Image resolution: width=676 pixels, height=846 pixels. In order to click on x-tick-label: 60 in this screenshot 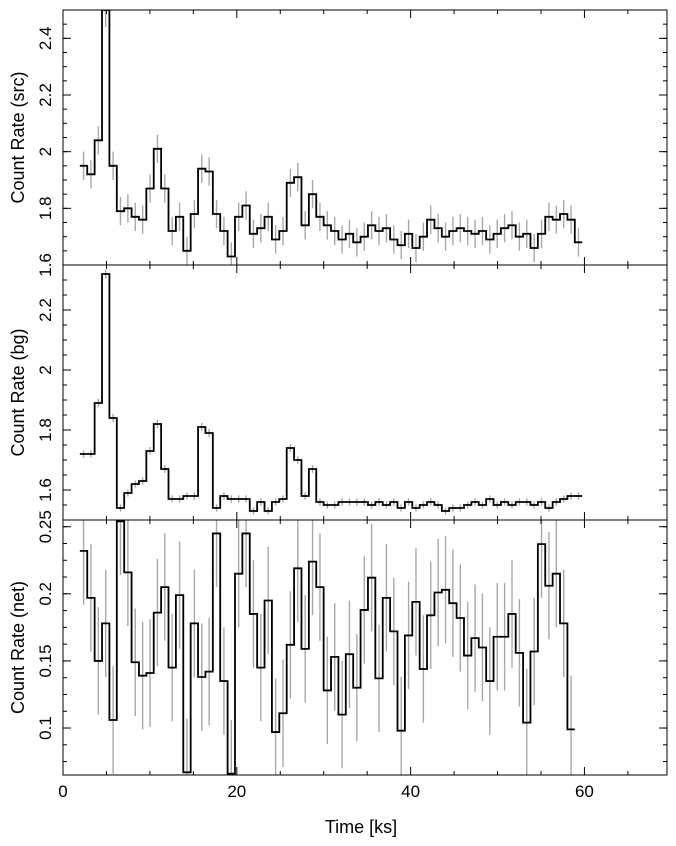, I will do `click(584, 791)`.